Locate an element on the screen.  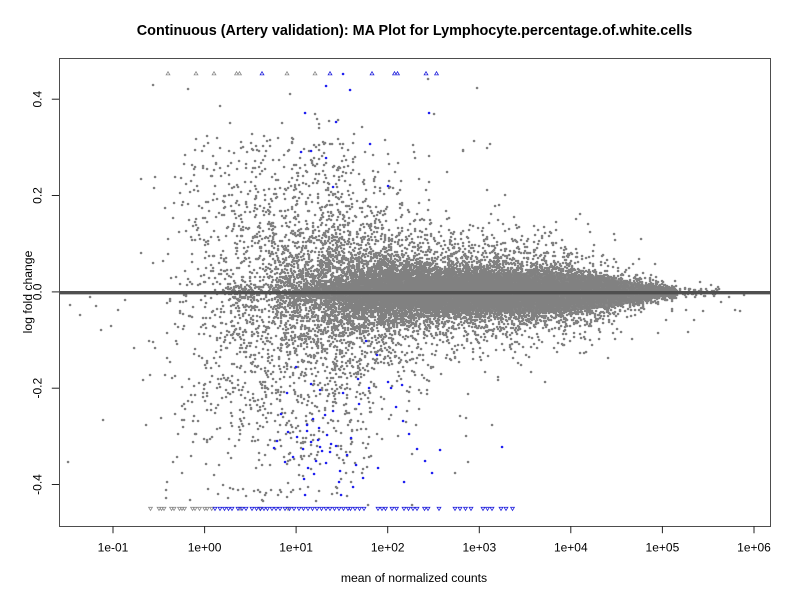
svg-text: 0.0 is located at coordinates (38, 291).